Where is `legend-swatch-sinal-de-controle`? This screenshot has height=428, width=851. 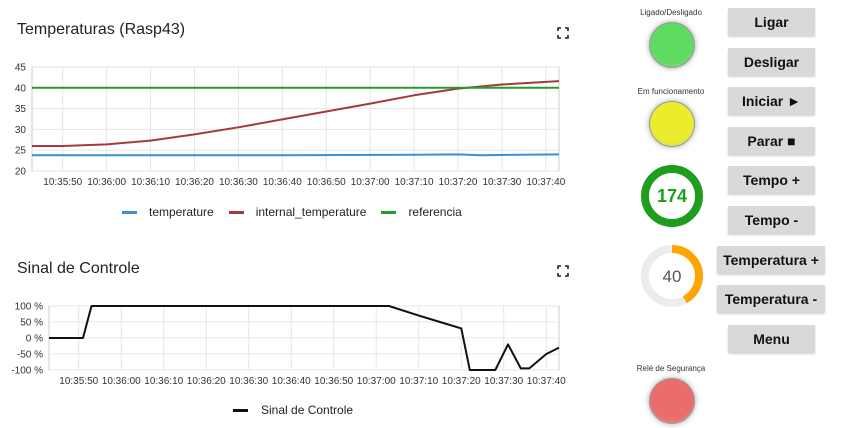 legend-swatch-sinal-de-controle is located at coordinates (240, 410).